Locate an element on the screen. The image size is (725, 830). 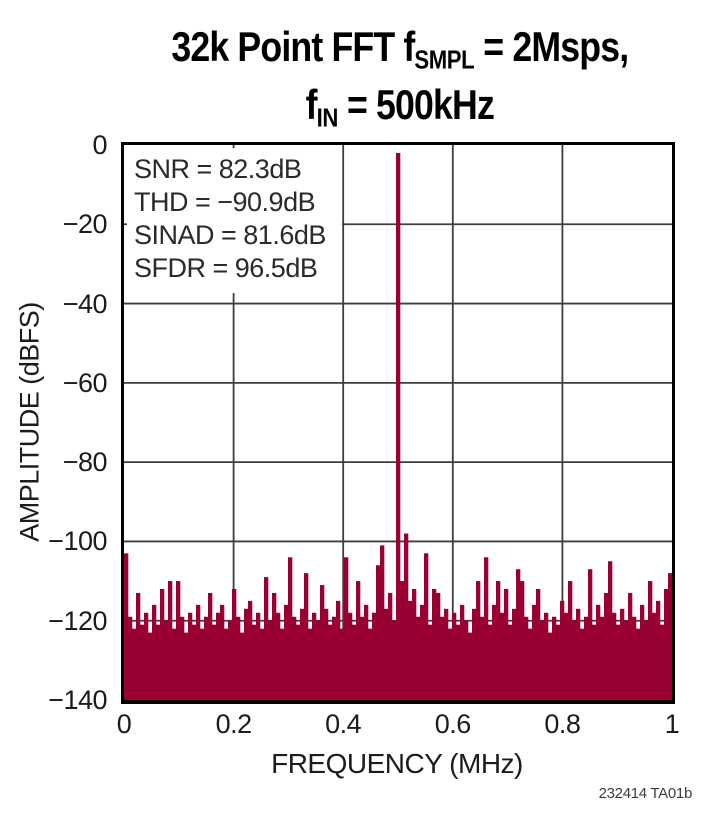
x-tick-label: 0.6 is located at coordinates (453, 724).